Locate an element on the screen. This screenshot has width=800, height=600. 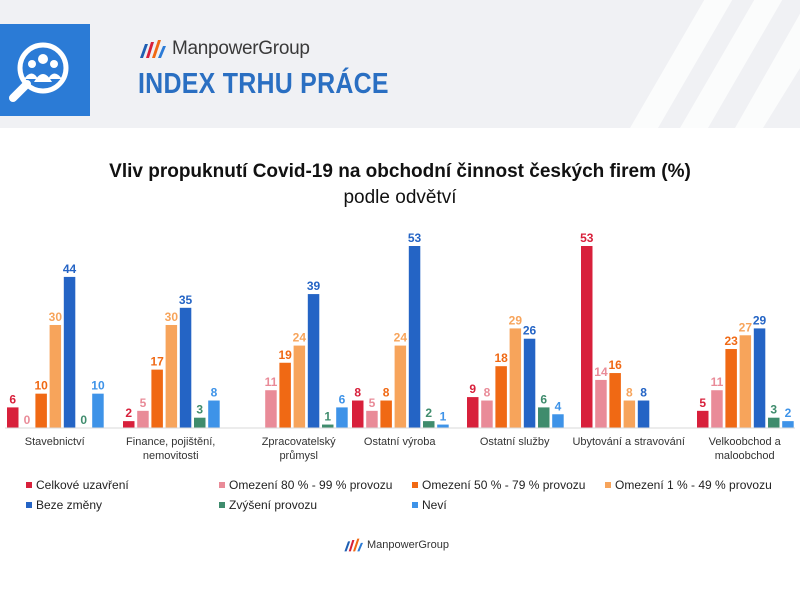
chart-subtitle: podle odvětví is located at coordinates (400, 197).